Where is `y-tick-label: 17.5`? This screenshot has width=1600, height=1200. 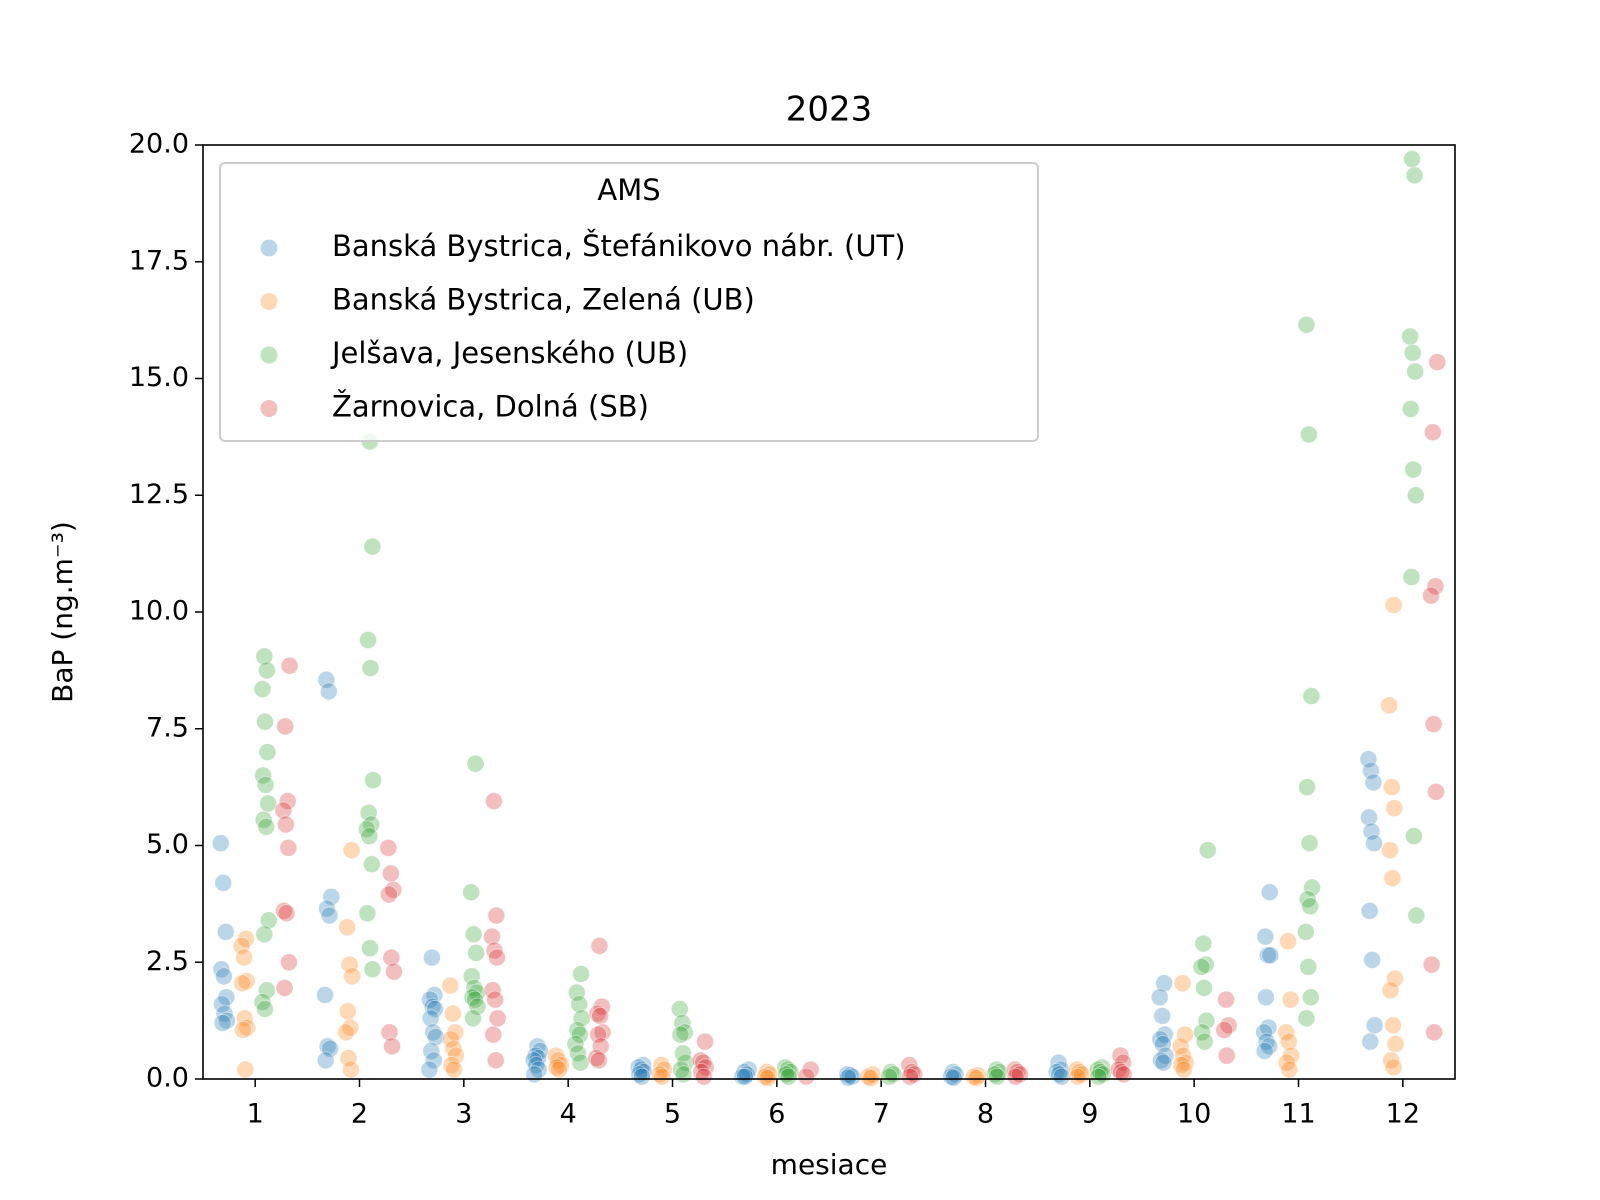
y-tick-label: 17.5 is located at coordinates (159, 260).